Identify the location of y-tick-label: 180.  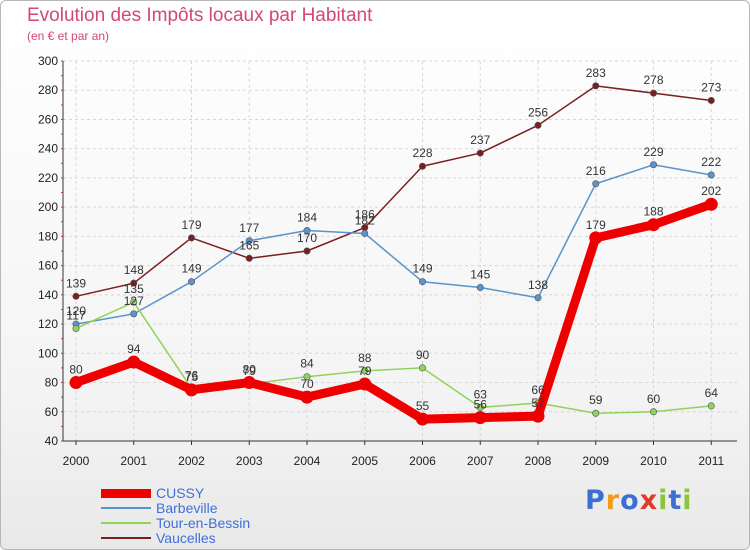
(48, 236).